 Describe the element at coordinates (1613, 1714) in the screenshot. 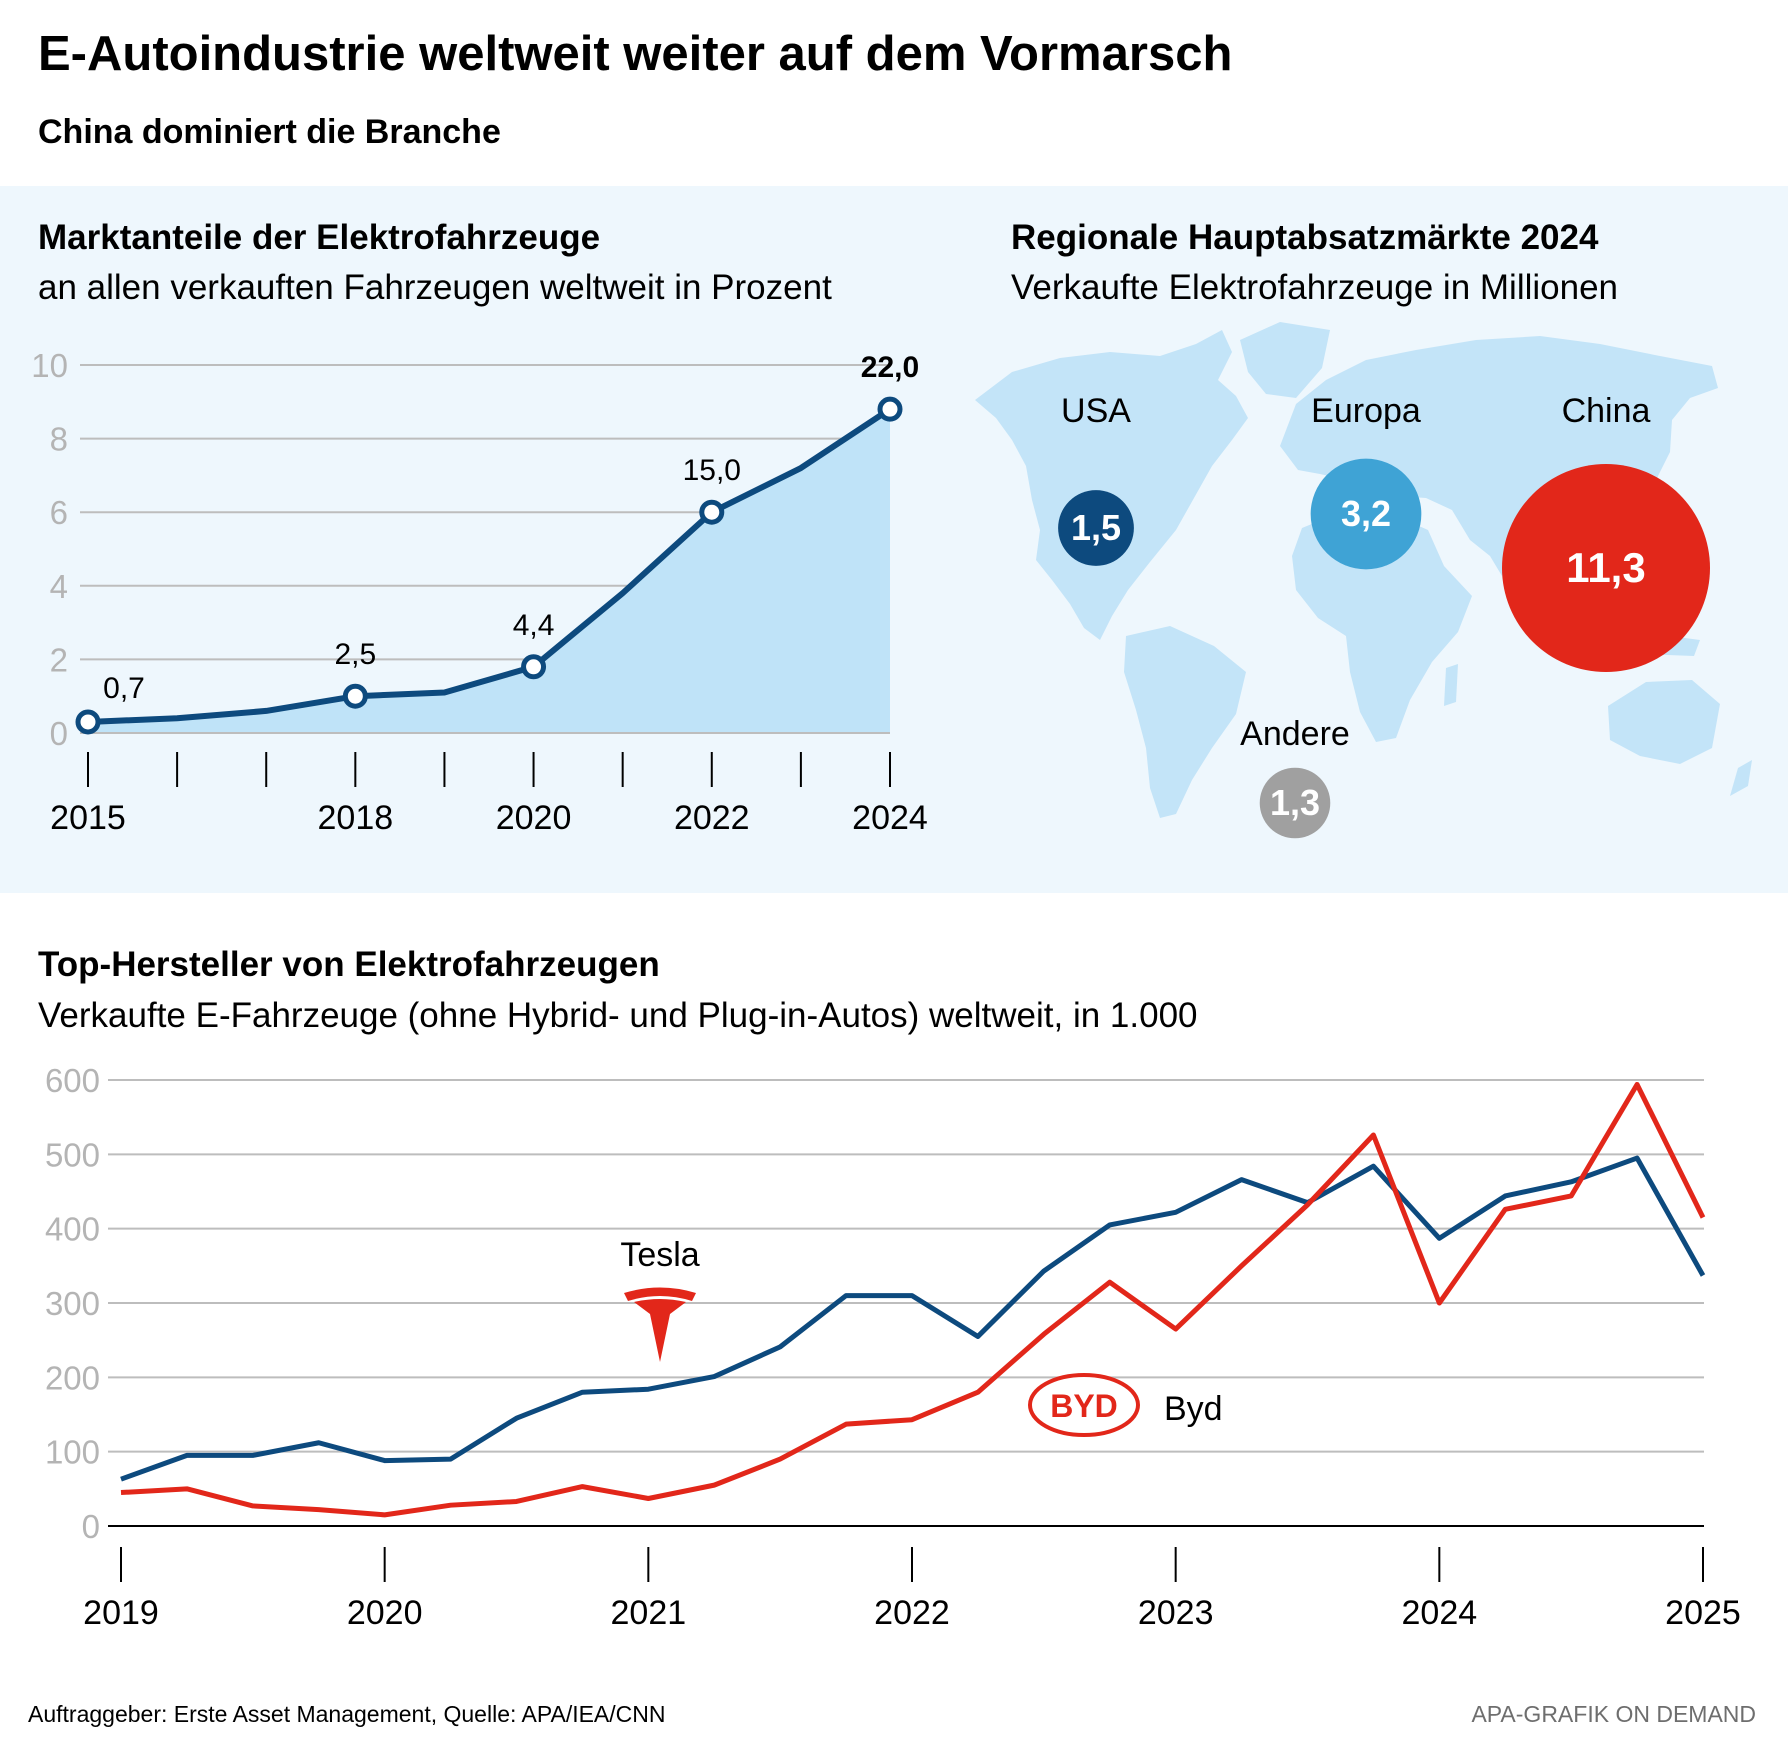

I see `footer-credit: APA-GRAFIK ON DEMAND` at that location.